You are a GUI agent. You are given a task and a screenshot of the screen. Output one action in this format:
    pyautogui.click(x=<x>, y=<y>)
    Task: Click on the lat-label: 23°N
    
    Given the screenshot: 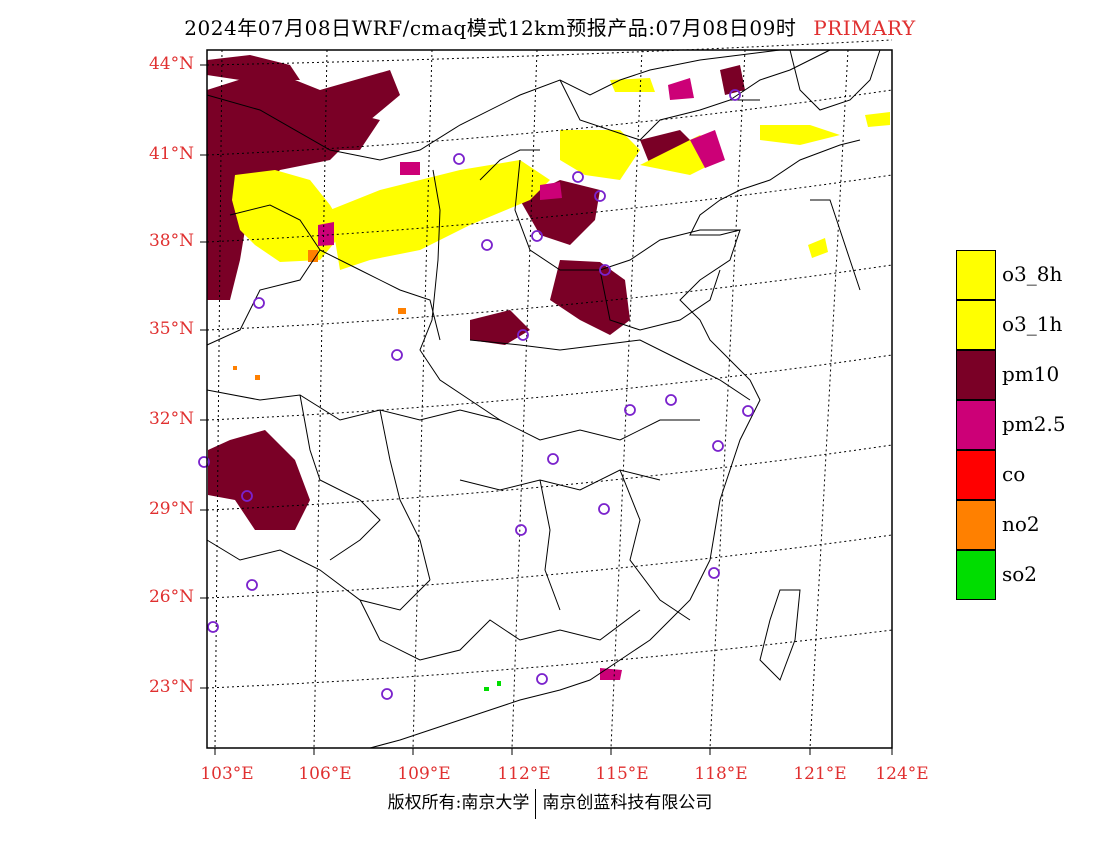 What is the action you would take?
    pyautogui.click(x=171, y=687)
    